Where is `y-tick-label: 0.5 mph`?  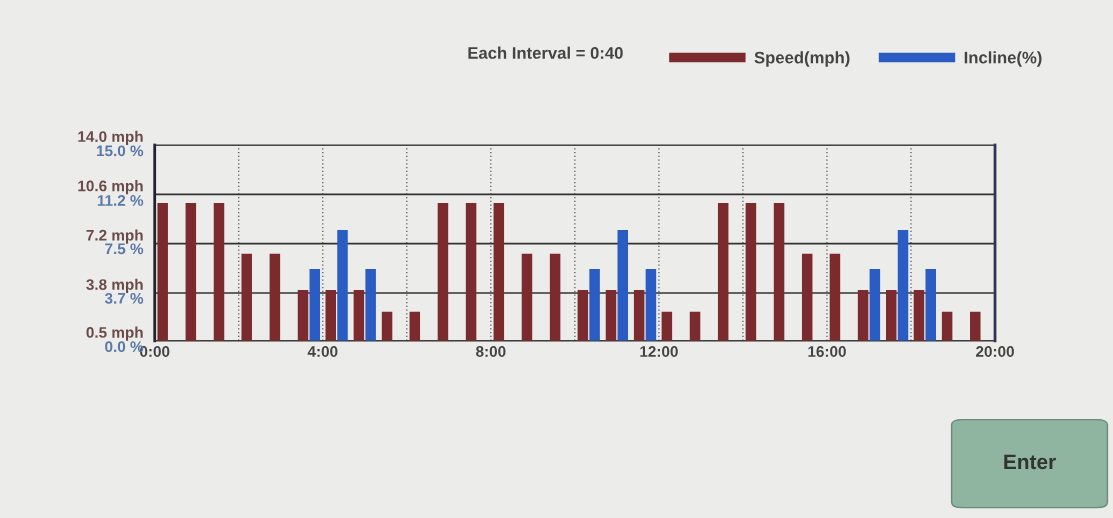 y-tick-label: 0.5 mph is located at coordinates (114, 333).